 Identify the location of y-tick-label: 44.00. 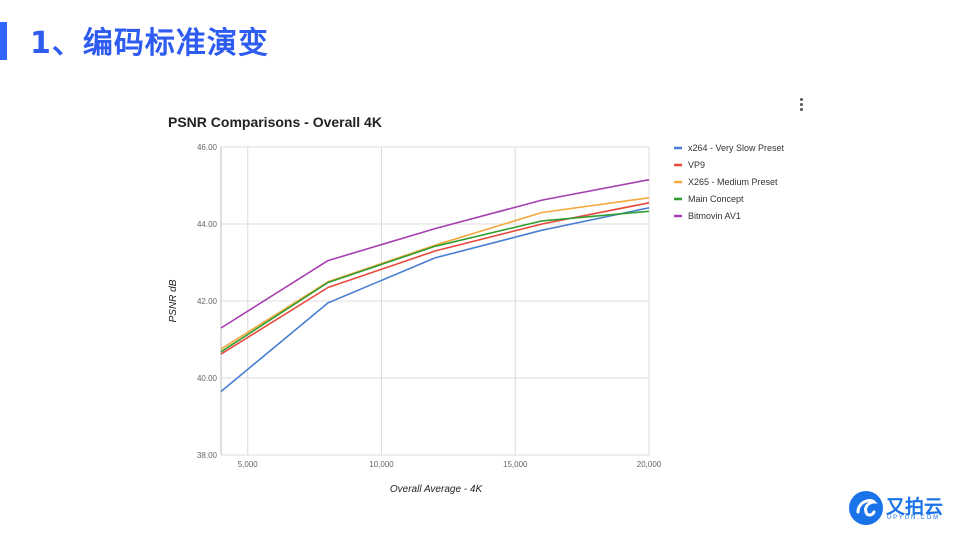
(207, 224).